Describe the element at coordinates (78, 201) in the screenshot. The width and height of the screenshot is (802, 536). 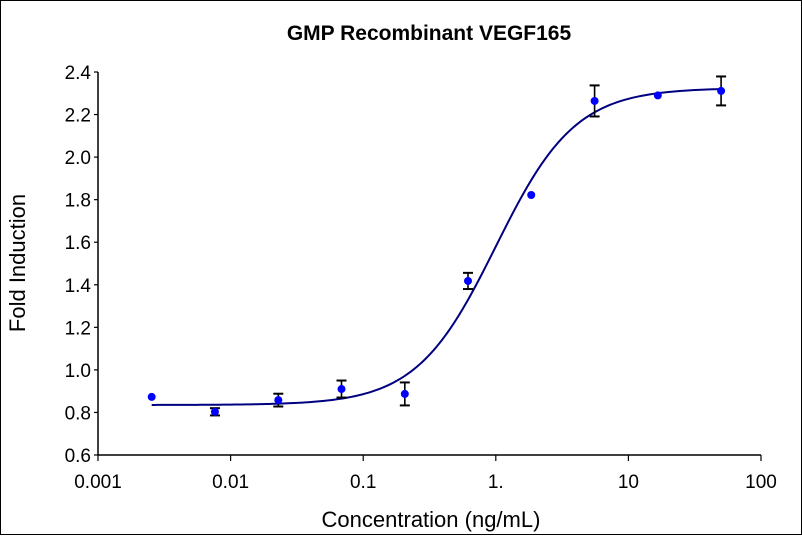
I see `y-tick-label: 1.8` at that location.